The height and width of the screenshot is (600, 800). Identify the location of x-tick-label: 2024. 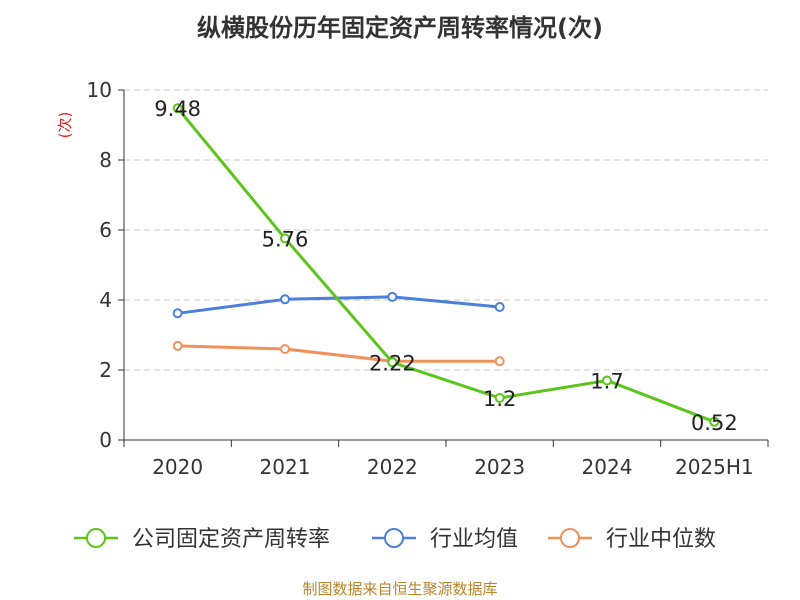
(607, 467).